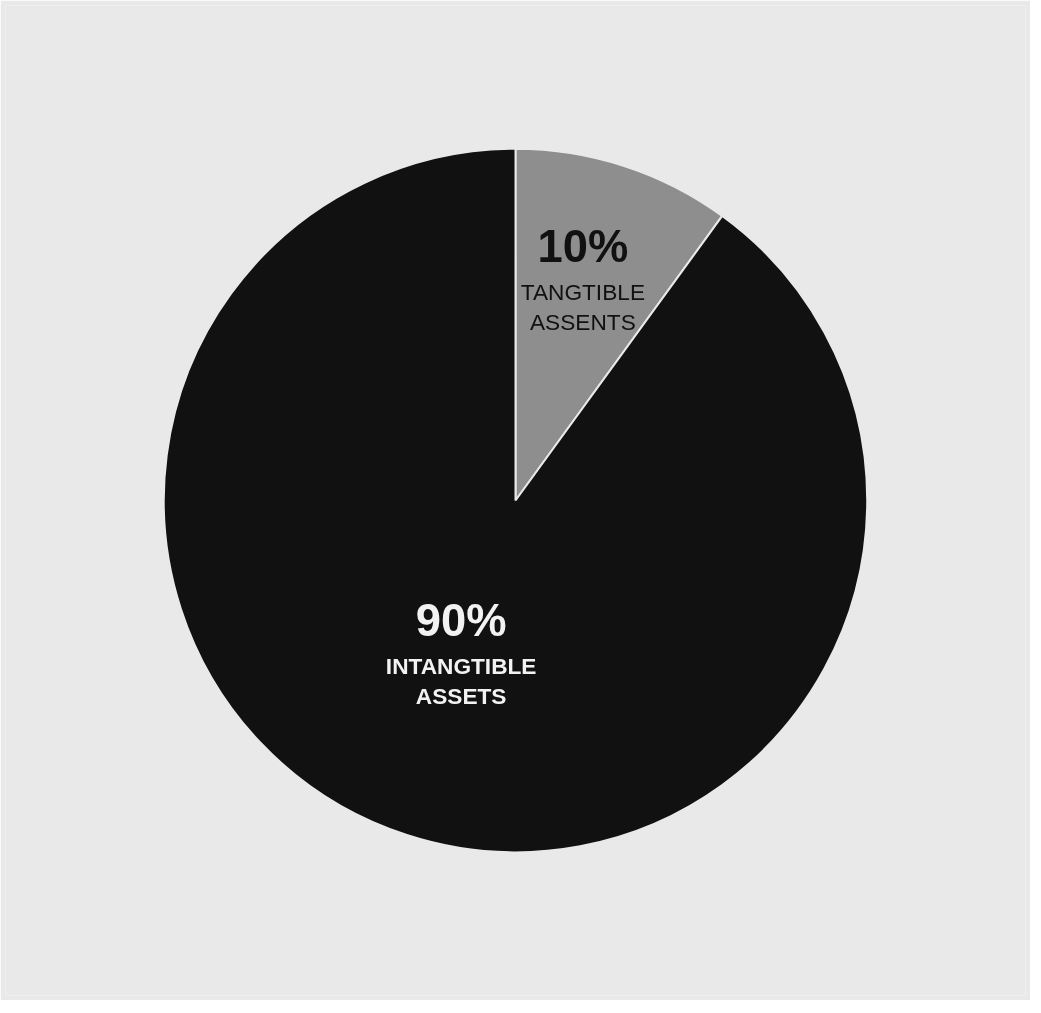 This screenshot has width=1041, height=1013. Describe the element at coordinates (461, 621) in the screenshot. I see `data-label: 90%` at that location.